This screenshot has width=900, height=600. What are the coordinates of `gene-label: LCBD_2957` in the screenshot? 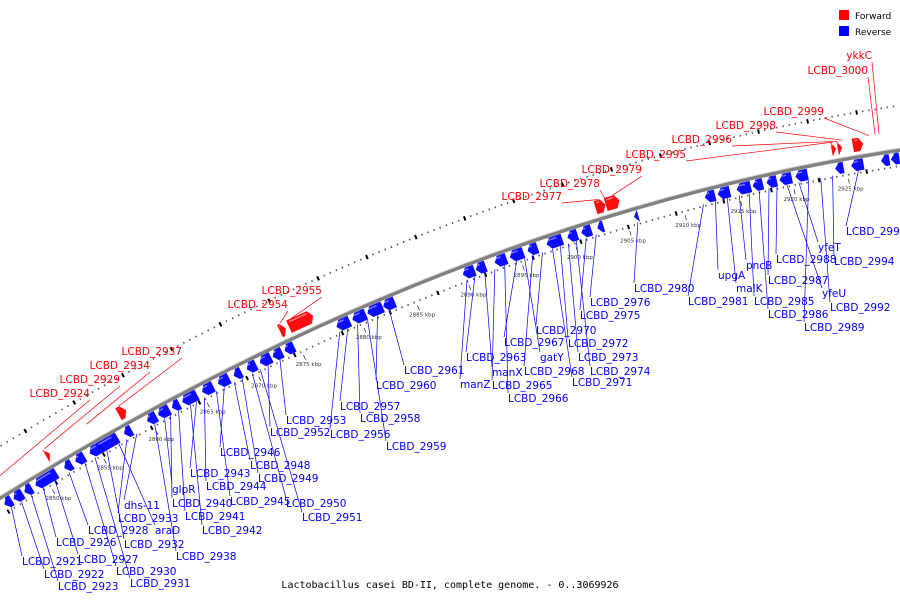 It's located at (370, 407).